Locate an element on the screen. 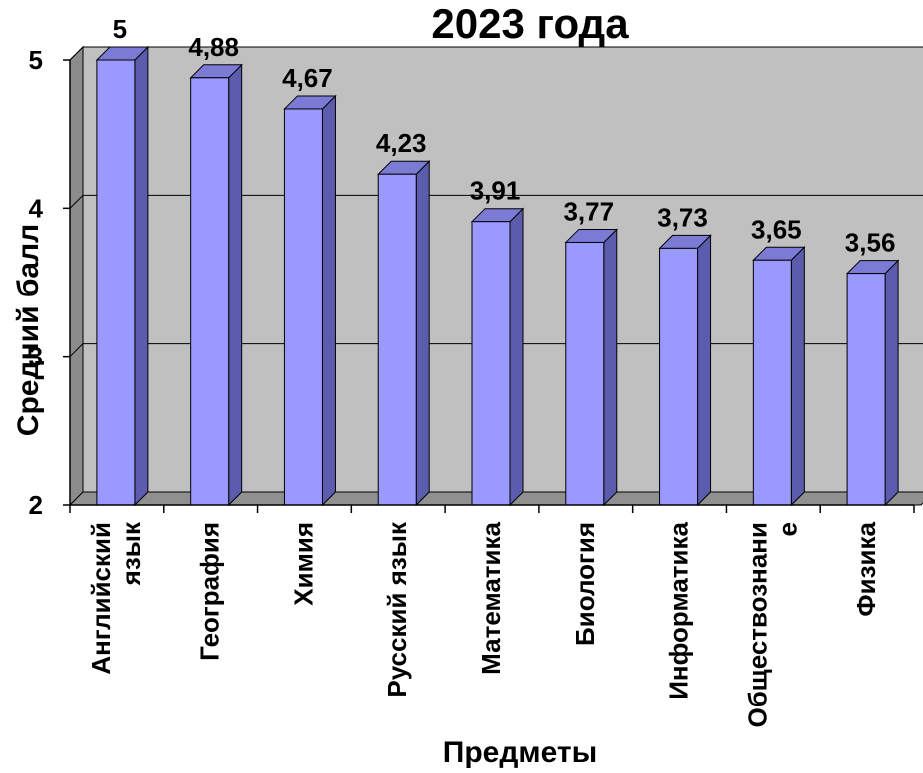 The width and height of the screenshot is (923, 773). y-tick-label: 2 is located at coordinates (36, 505).